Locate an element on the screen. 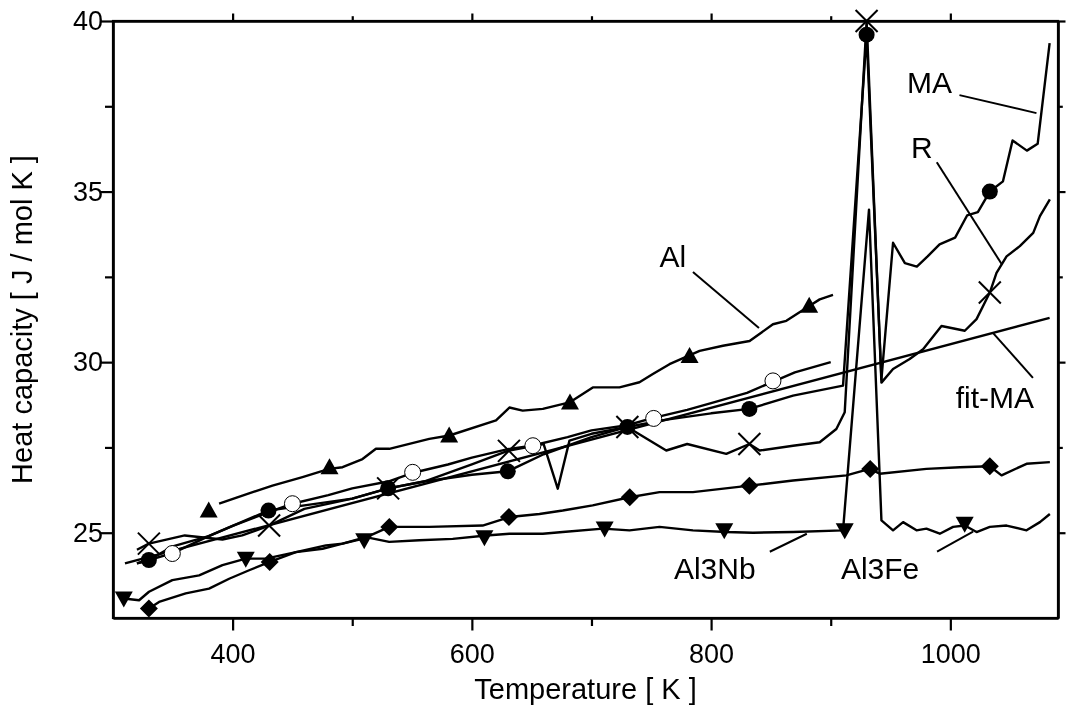 The image size is (1067, 711). x-tick-label: 600 is located at coordinates (472, 654).